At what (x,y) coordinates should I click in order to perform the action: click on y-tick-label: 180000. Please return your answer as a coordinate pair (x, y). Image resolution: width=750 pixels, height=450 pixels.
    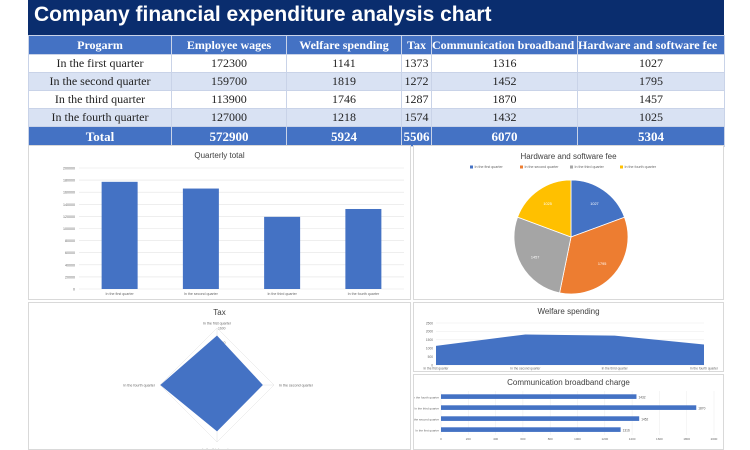
    Looking at the image, I should click on (69, 181).